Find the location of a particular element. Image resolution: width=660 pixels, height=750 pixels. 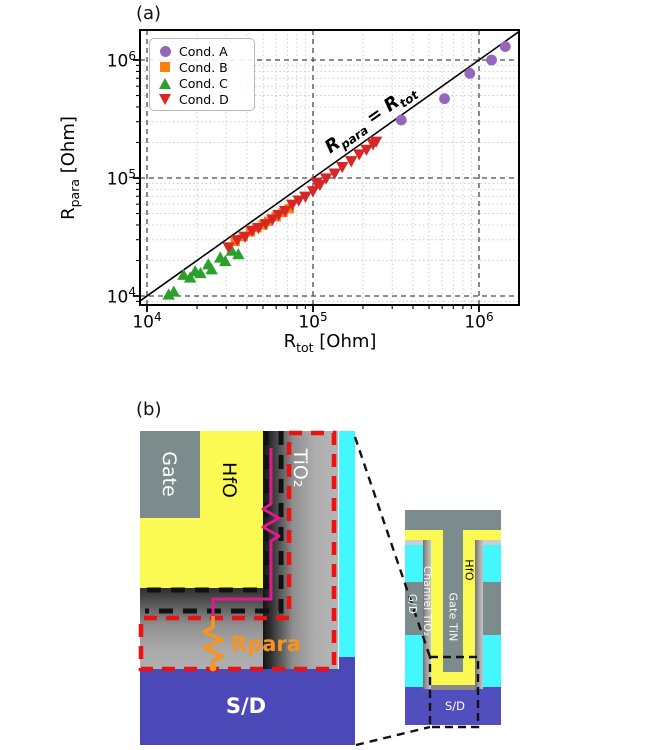

cond-b-square-marker-icon is located at coordinates (165, 67).